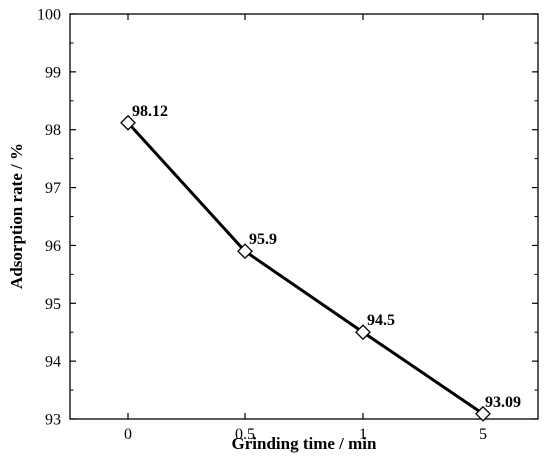  What do you see at coordinates (150, 111) in the screenshot?
I see `data-label: 98.12` at bounding box center [150, 111].